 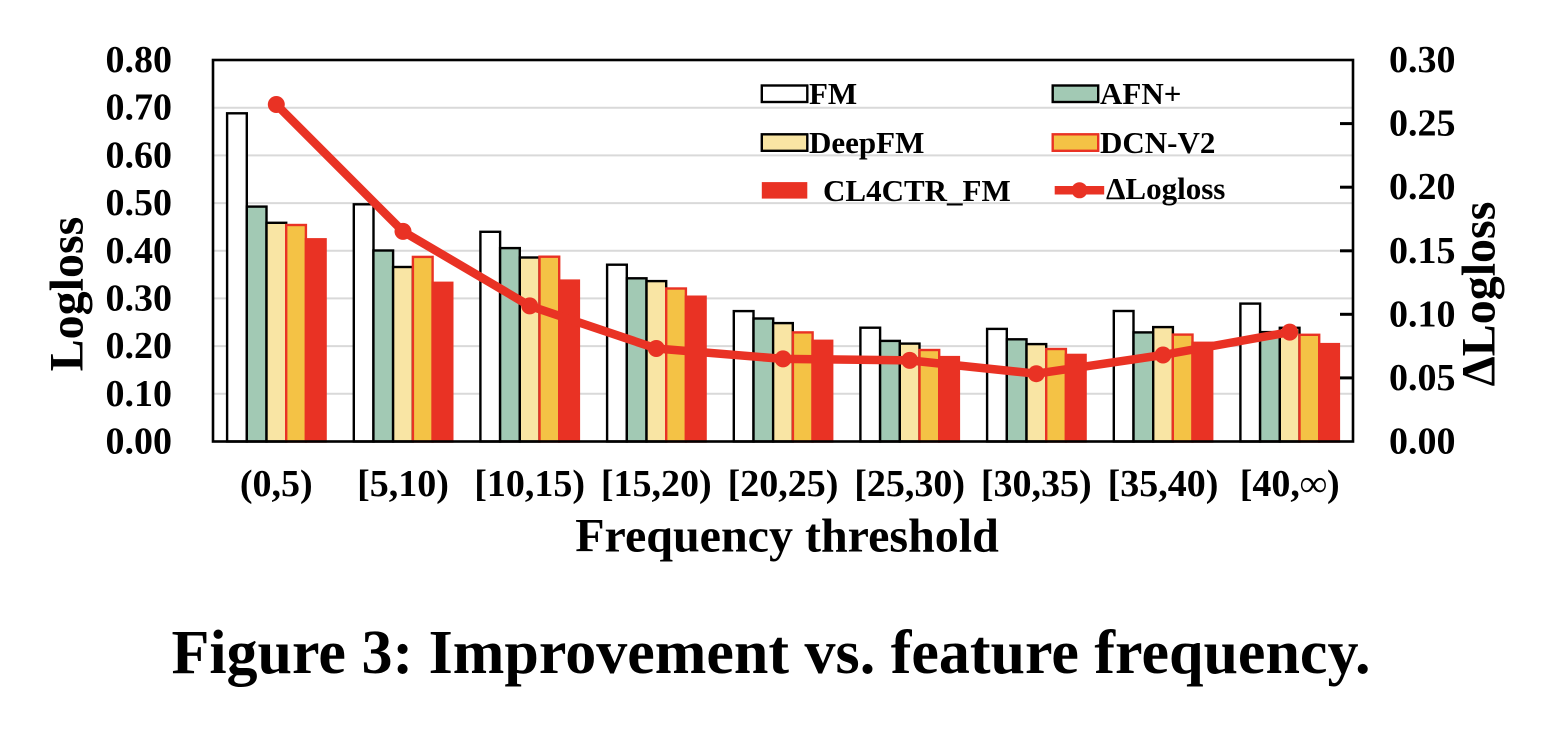 I want to click on svg-text: [15,20), so click(x=656, y=484).